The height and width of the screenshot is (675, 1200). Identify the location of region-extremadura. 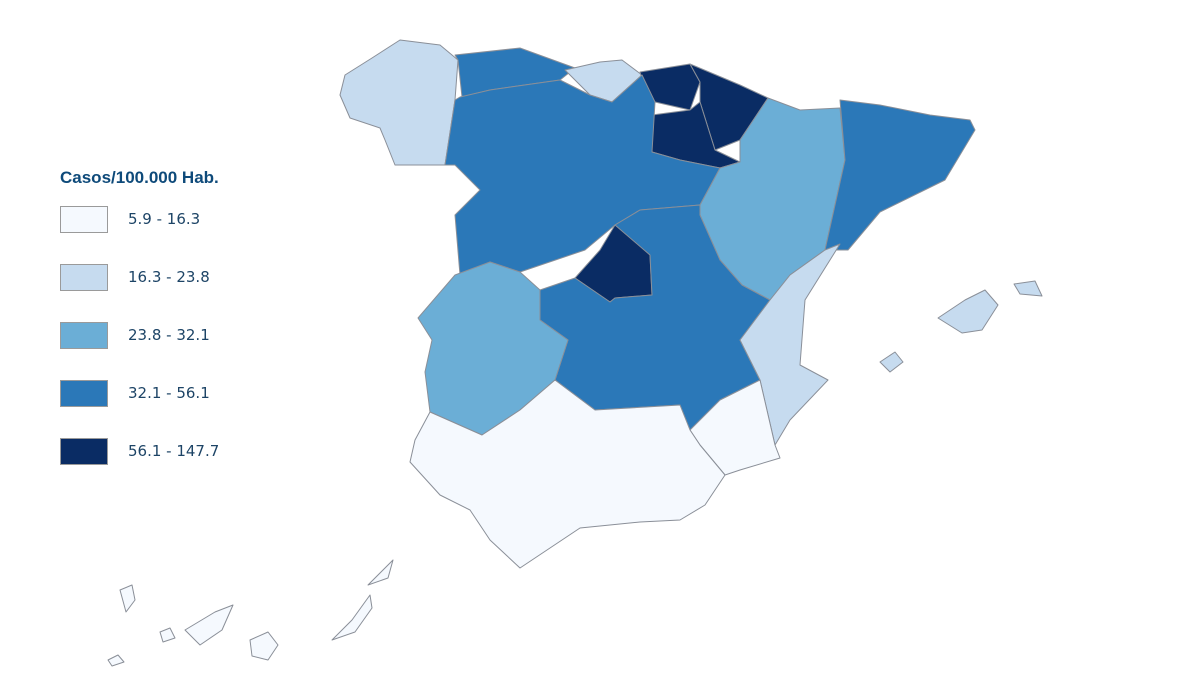
(493, 348).